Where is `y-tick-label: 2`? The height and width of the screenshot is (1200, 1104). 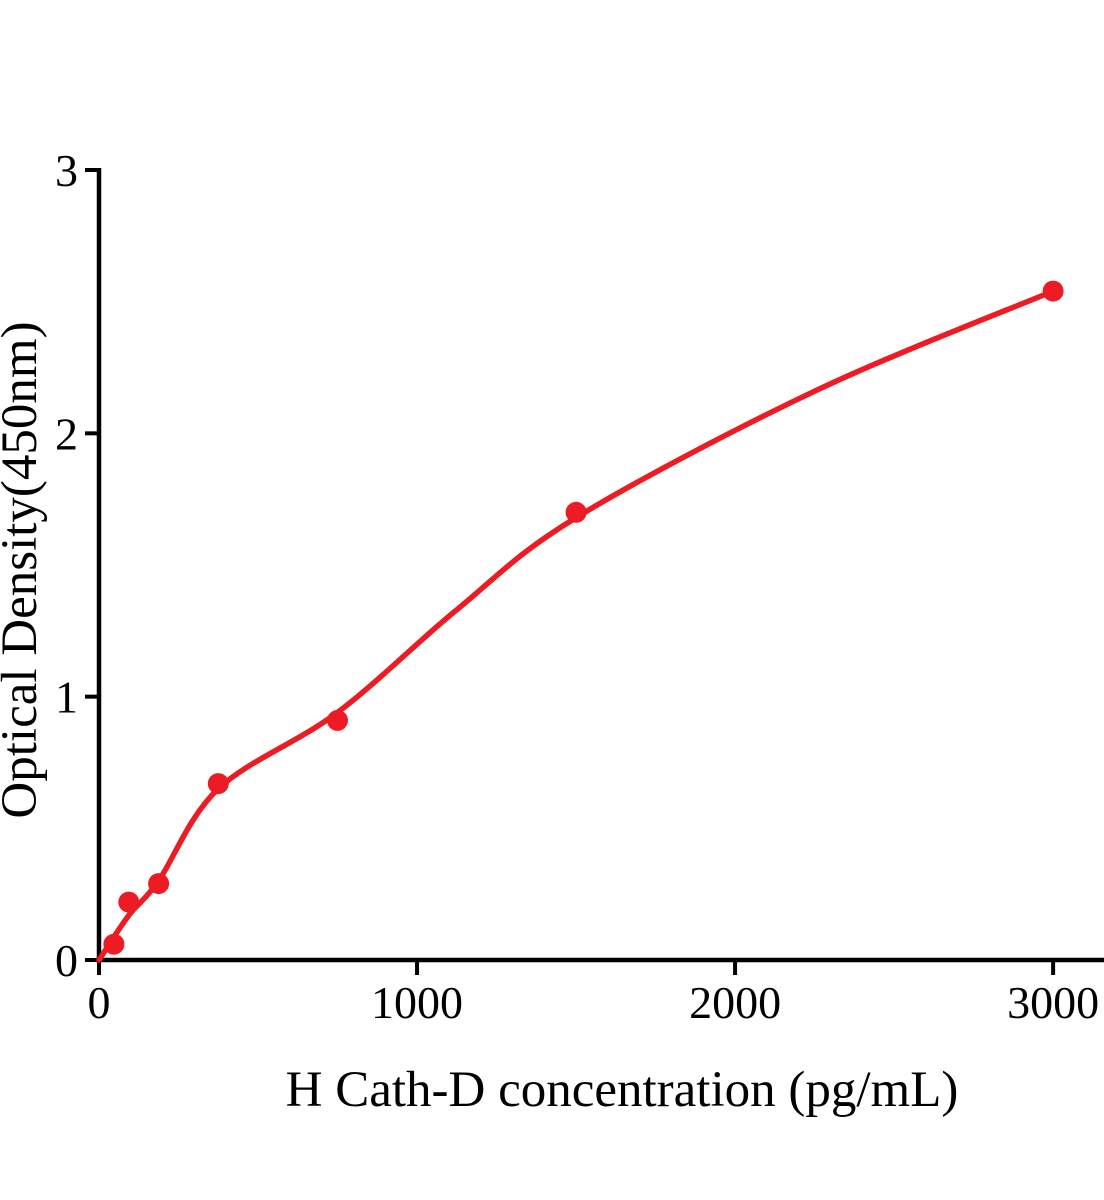 y-tick-label: 2 is located at coordinates (66, 433).